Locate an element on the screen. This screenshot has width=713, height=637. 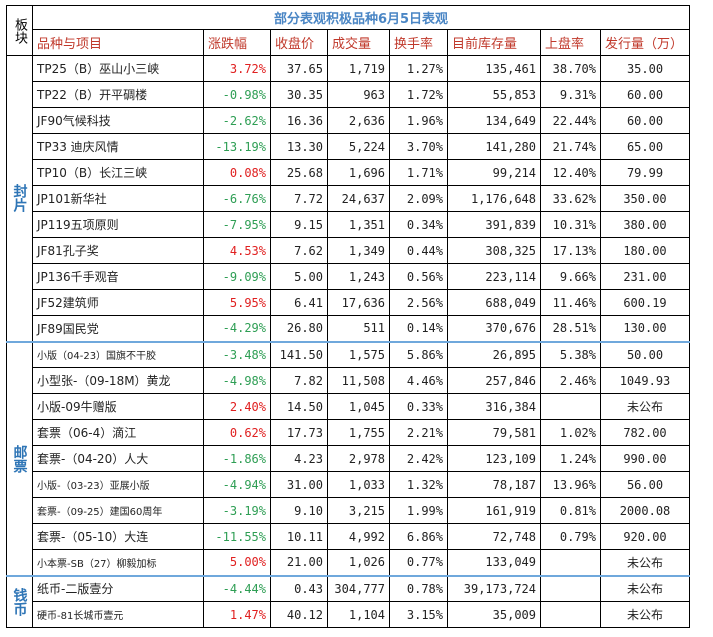
turnover-cell: 0.44% is located at coordinates (418, 250).